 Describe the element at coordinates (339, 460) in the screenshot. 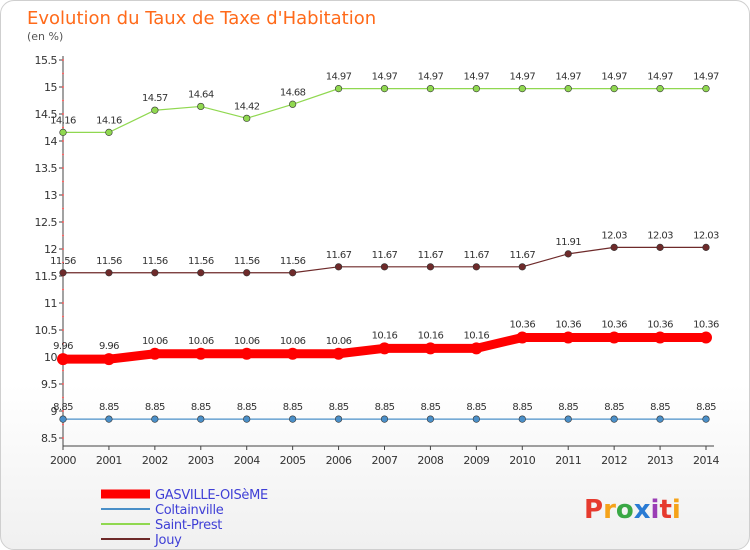

I see `x-tick-label: 2006` at that location.